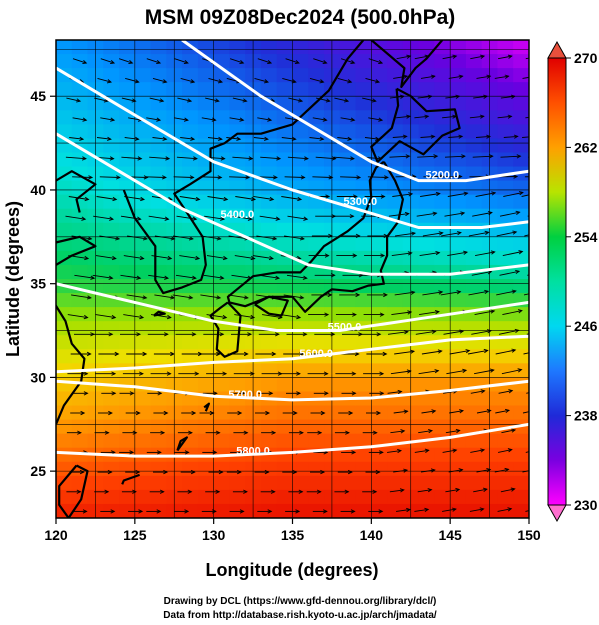 The width and height of the screenshot is (599, 625). Describe the element at coordinates (292, 390) in the screenshot. I see `height-contour` at that location.